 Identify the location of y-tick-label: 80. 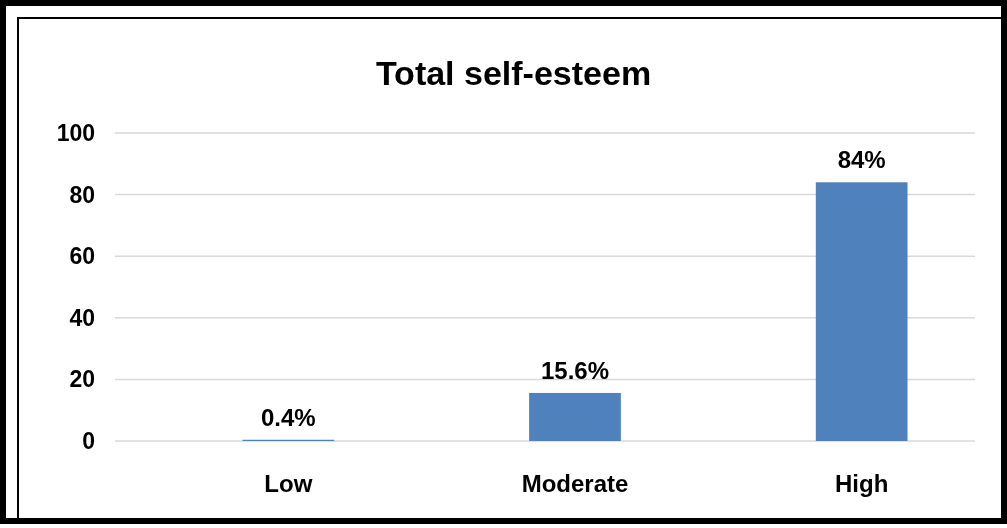
(82, 194).